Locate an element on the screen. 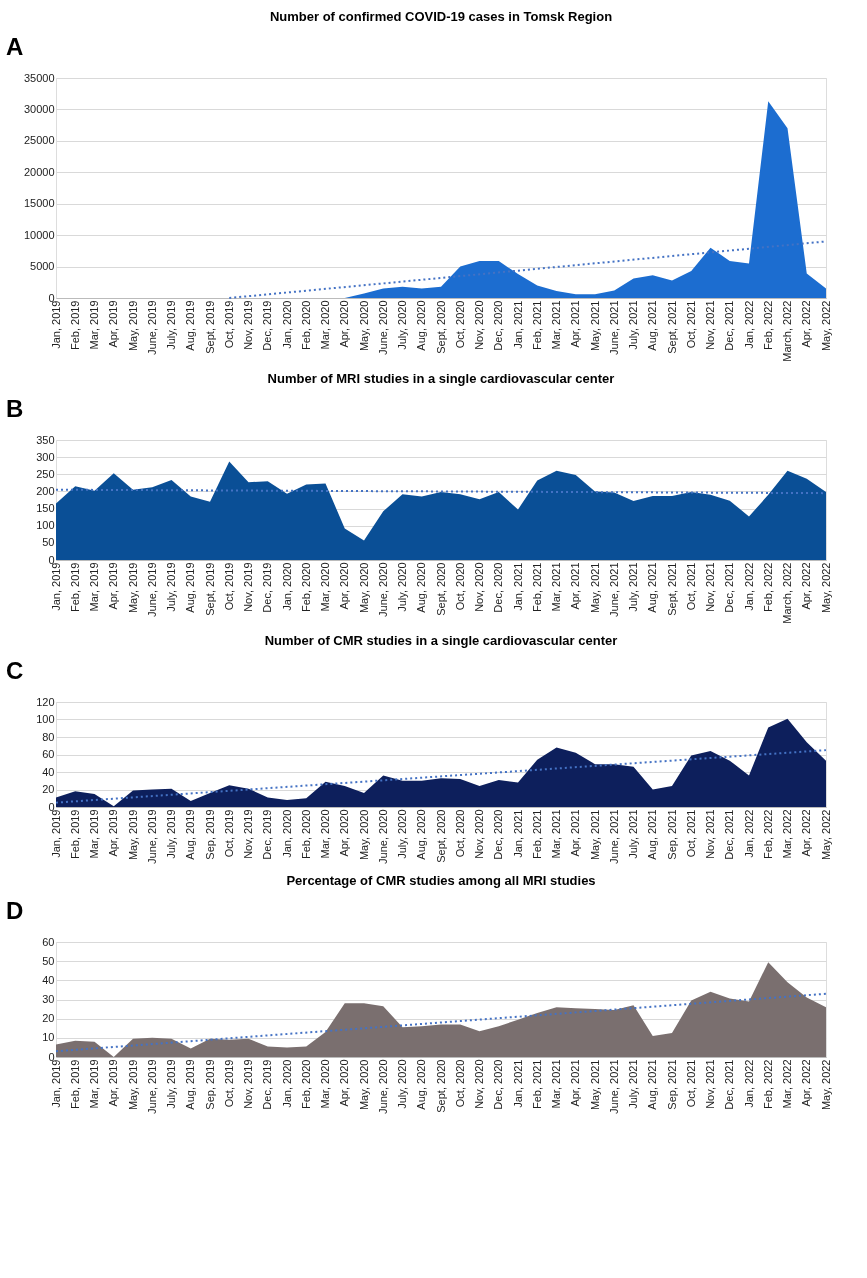  x-tick-label: Mar, 2022 is located at coordinates (787, 834).